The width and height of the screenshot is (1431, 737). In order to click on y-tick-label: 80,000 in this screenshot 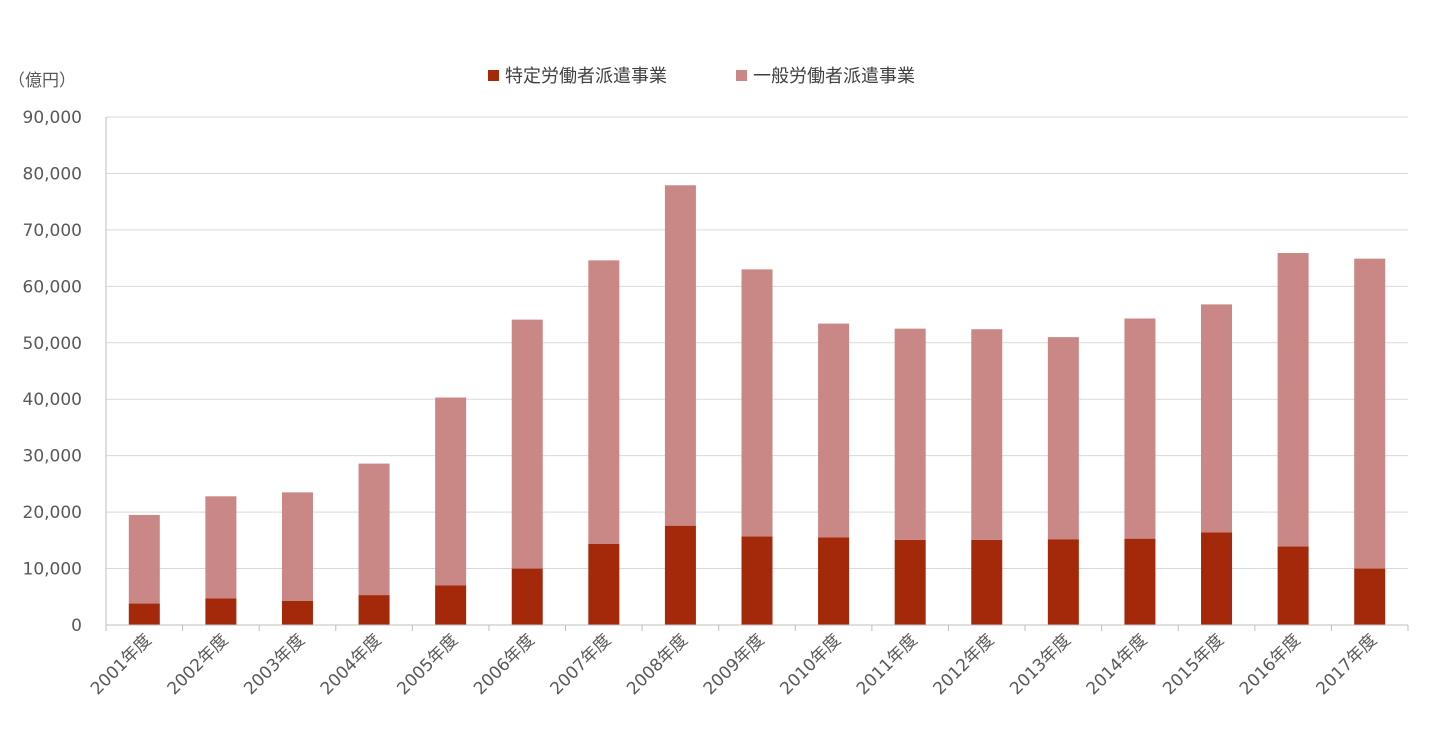, I will do `click(52, 174)`.